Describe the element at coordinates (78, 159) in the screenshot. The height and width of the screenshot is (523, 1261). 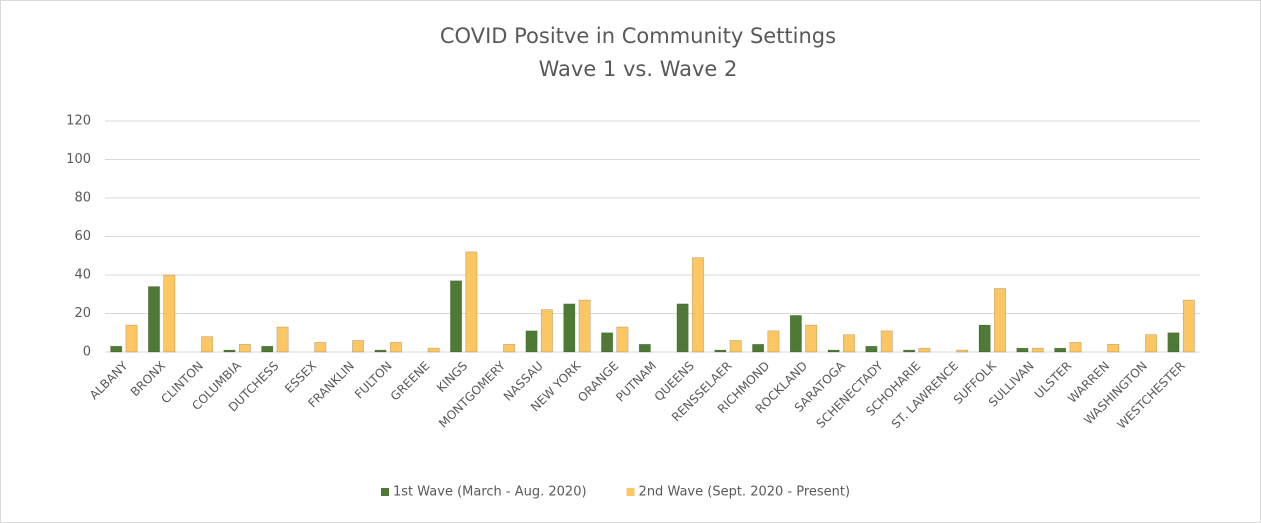
I see `y-tick-label: 100` at that location.